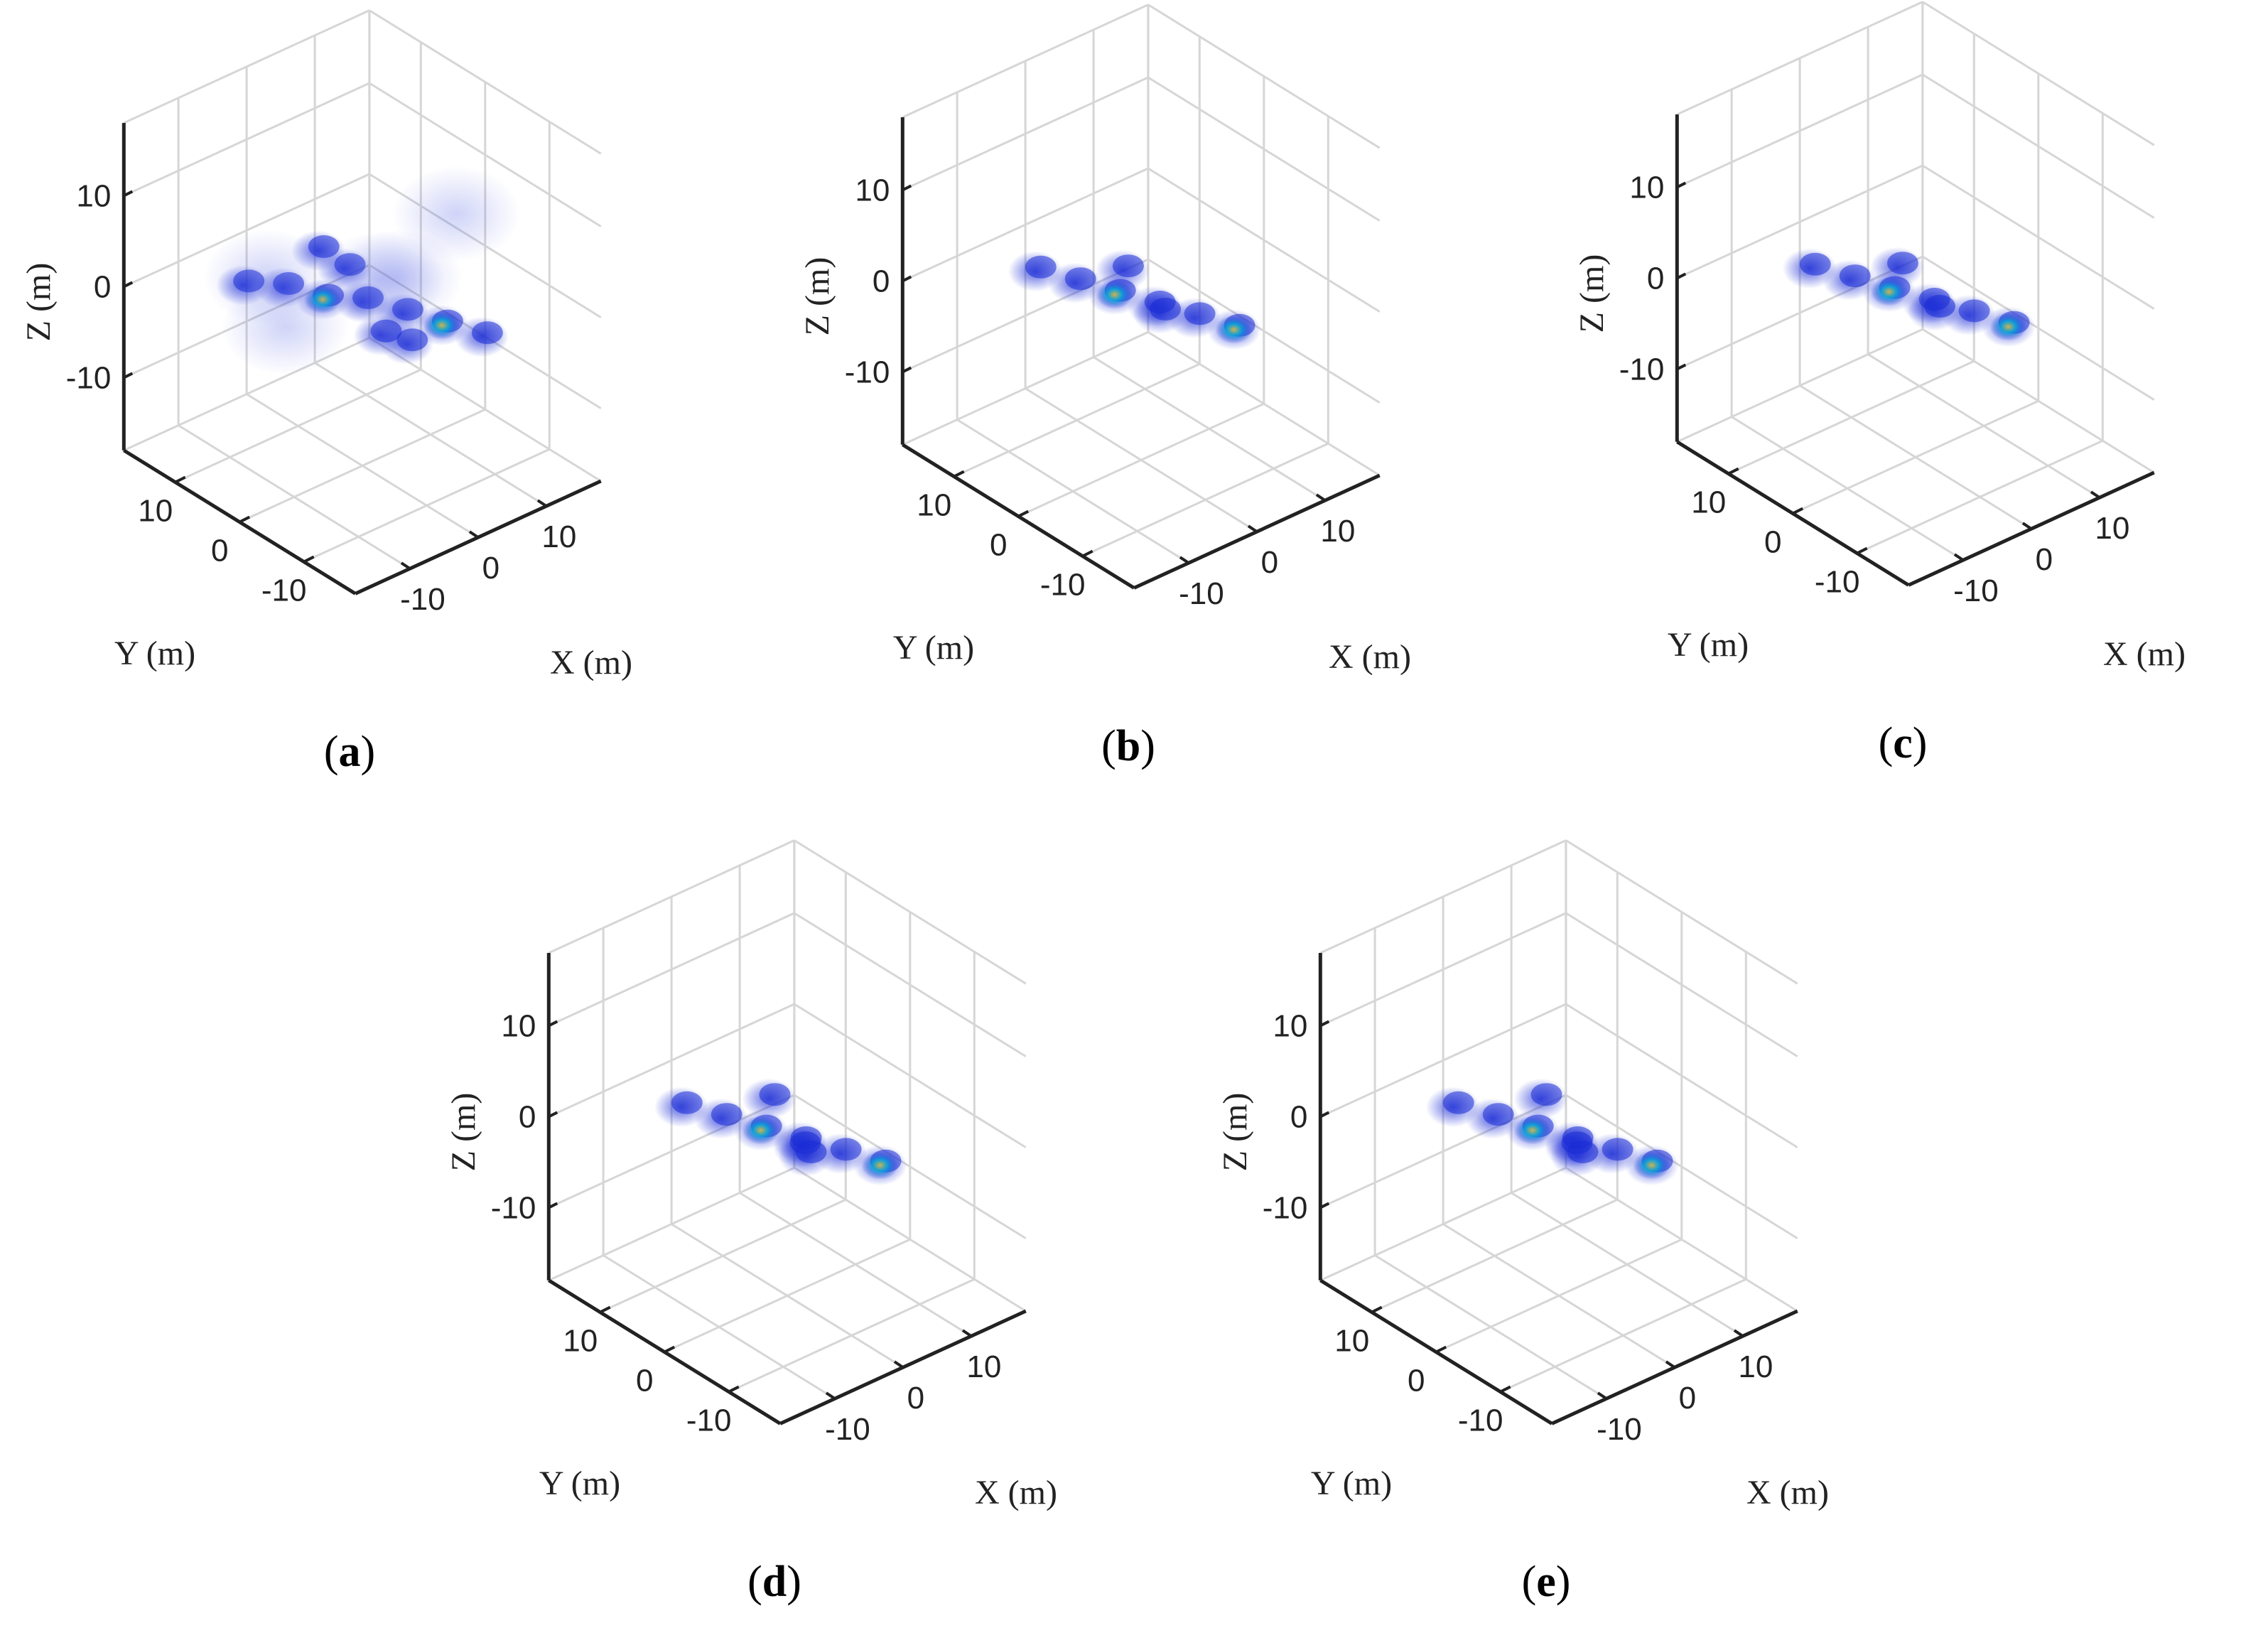 The height and width of the screenshot is (1628, 2268). What do you see at coordinates (1105, 387) in the screenshot?
I see `panel-b: -10 0 10 -10 0 10 -10 0 10 Z (m) Y (m) X (m) (b)` at bounding box center [1105, 387].